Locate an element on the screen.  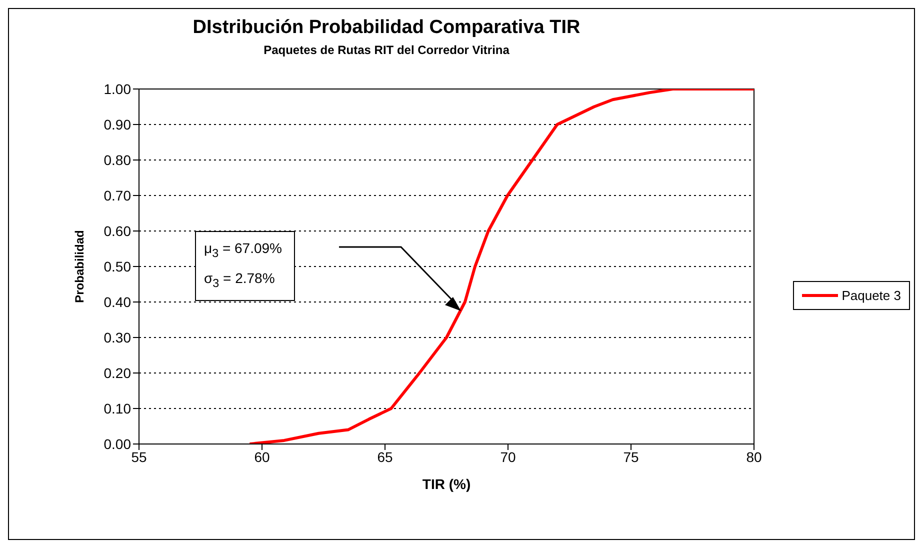
y-tick-label: 0.90 is located at coordinates (118, 124).